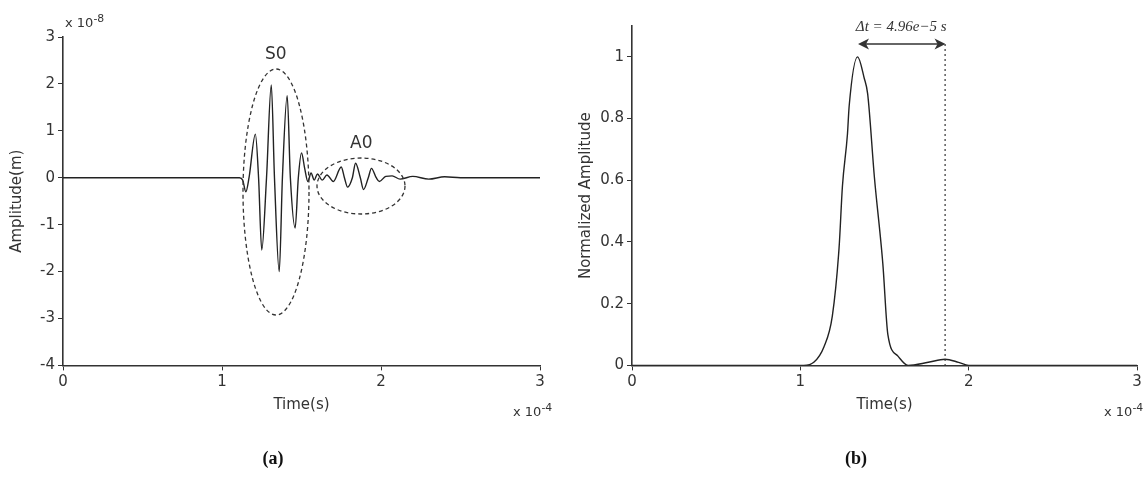 This screenshot has height=488, width=1145. What do you see at coordinates (50, 35) in the screenshot?
I see `y-tick-label: 3` at bounding box center [50, 35].